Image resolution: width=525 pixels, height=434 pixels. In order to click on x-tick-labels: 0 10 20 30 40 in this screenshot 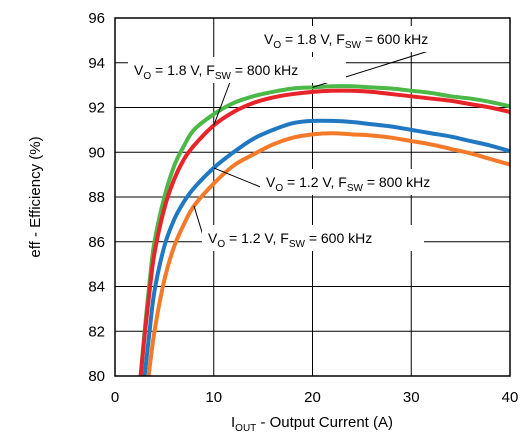, I will do `click(315, 397)`.